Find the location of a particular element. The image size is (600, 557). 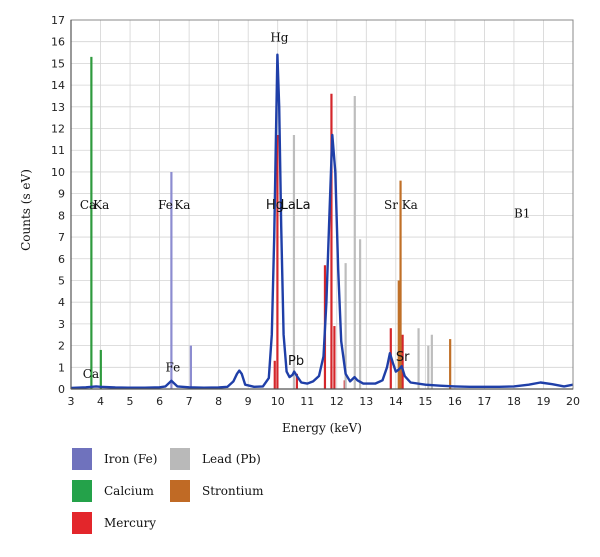

x-tick-label-1: 4 is located at coordinates (100, 401).